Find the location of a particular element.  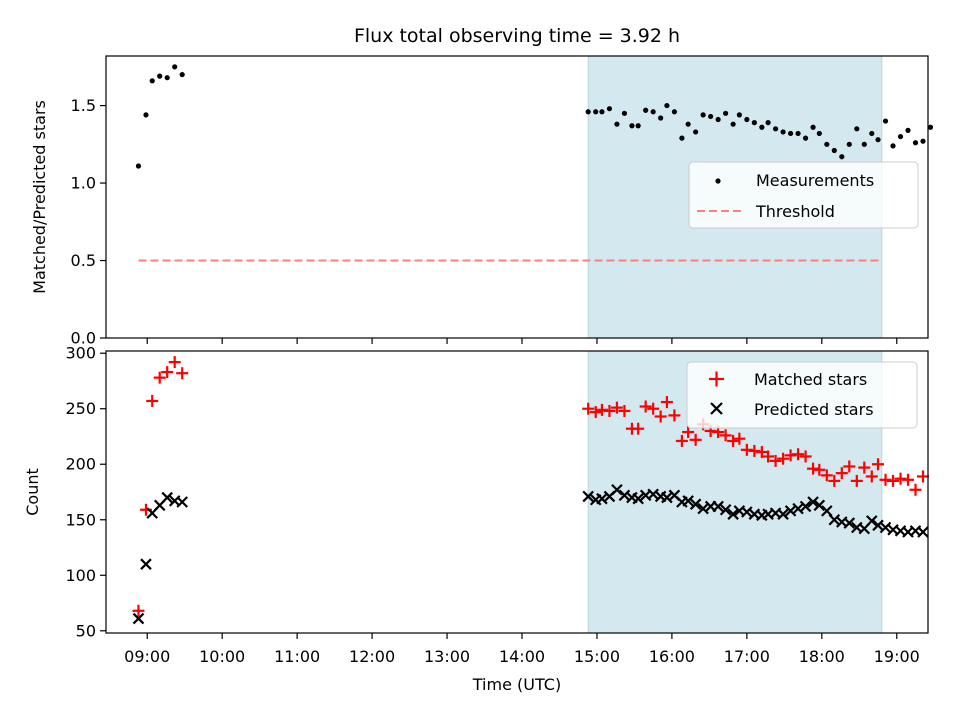

legend-measurements-label: Measurements is located at coordinates (815, 180).